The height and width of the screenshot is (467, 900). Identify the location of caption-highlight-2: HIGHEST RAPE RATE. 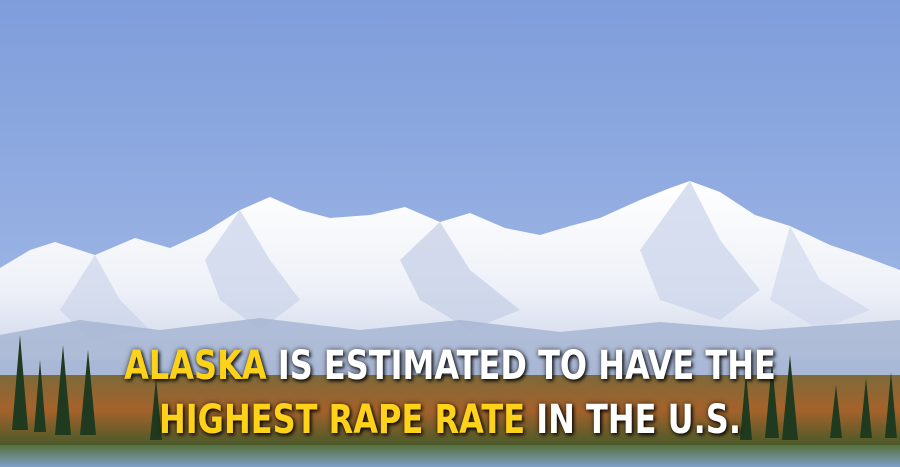
(342, 420).